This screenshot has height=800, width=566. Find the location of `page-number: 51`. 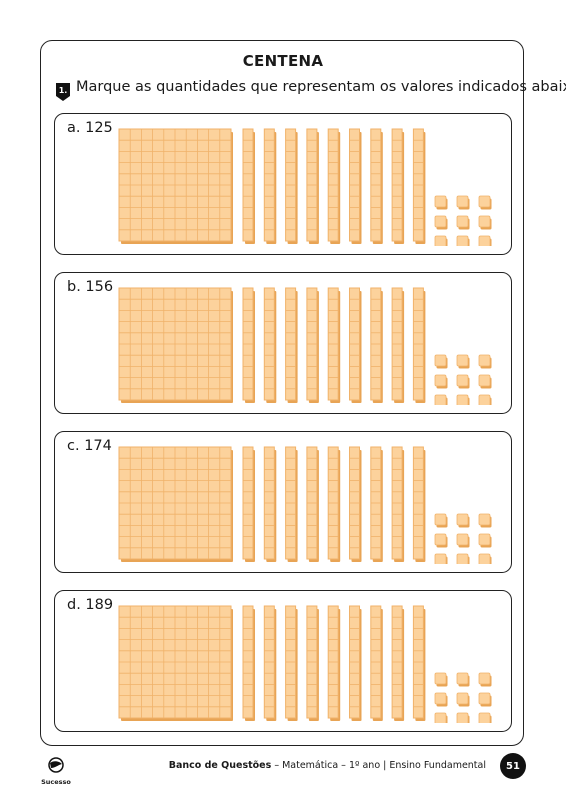

page-number: 51 is located at coordinates (513, 766).